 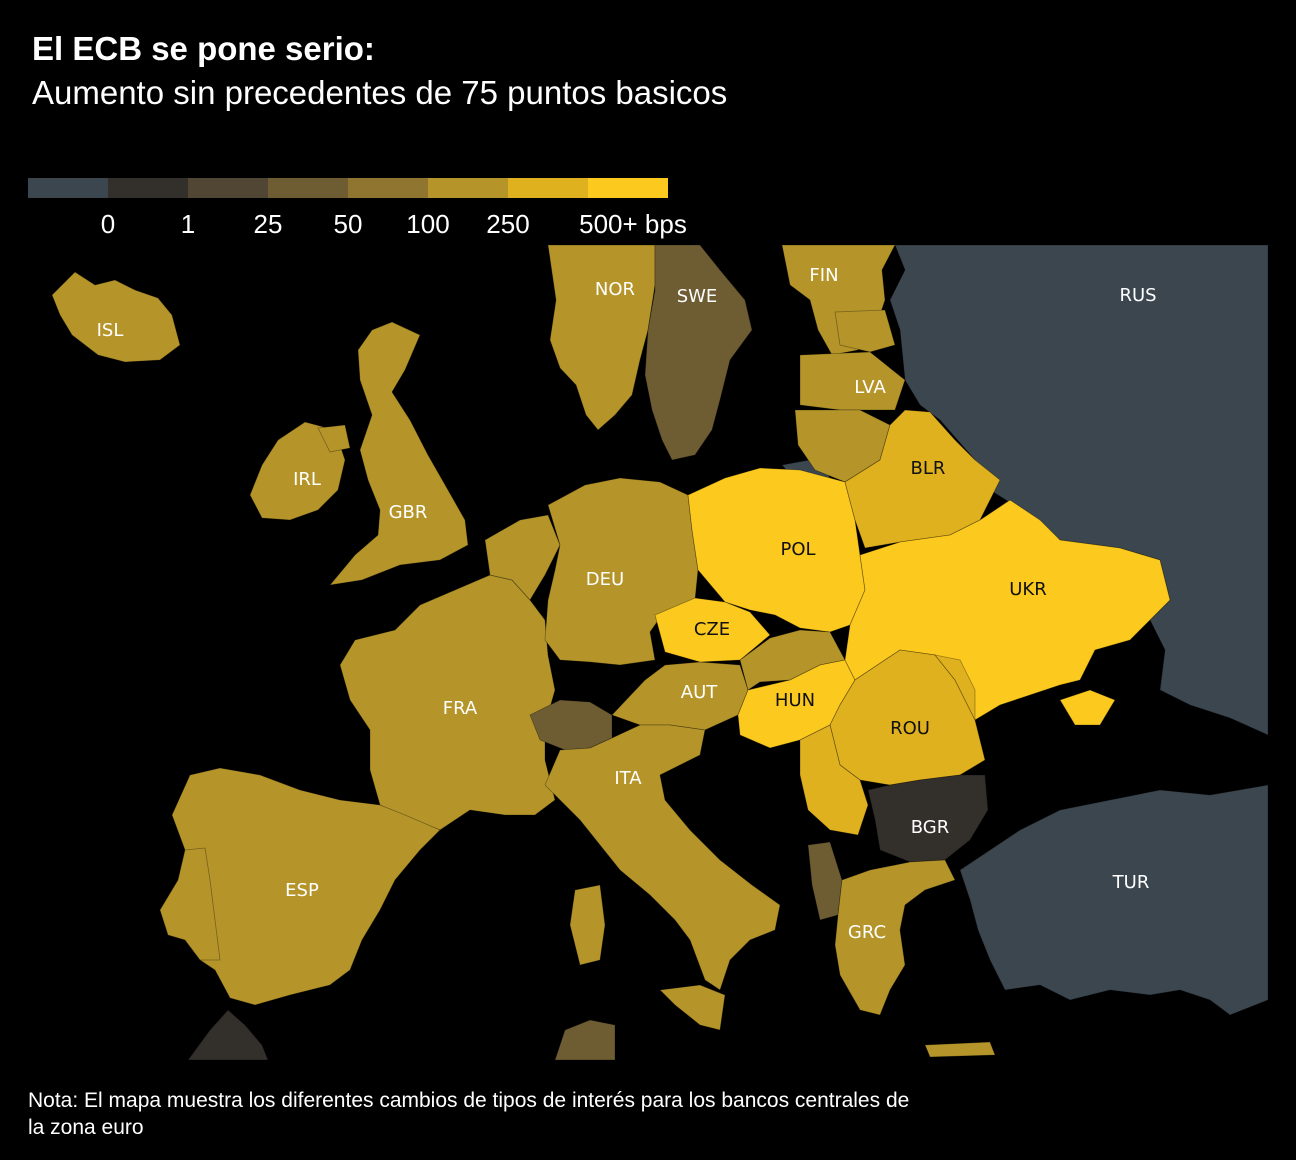 What do you see at coordinates (628, 778) in the screenshot?
I see `country-label-ita: ITA` at bounding box center [628, 778].